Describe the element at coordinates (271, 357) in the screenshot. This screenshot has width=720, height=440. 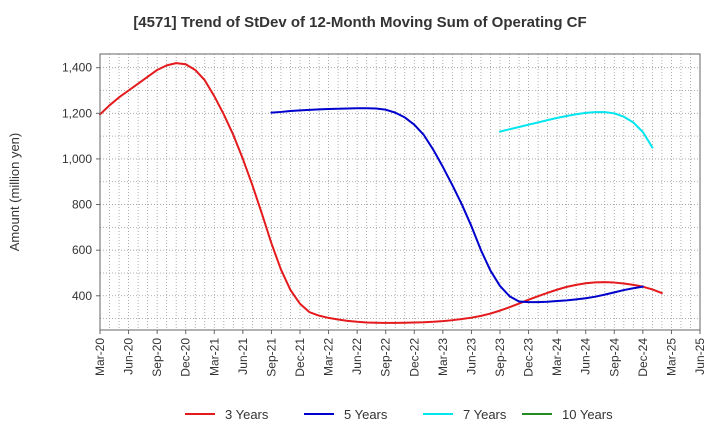
I see `x-tick-label: Sep-21` at that location.